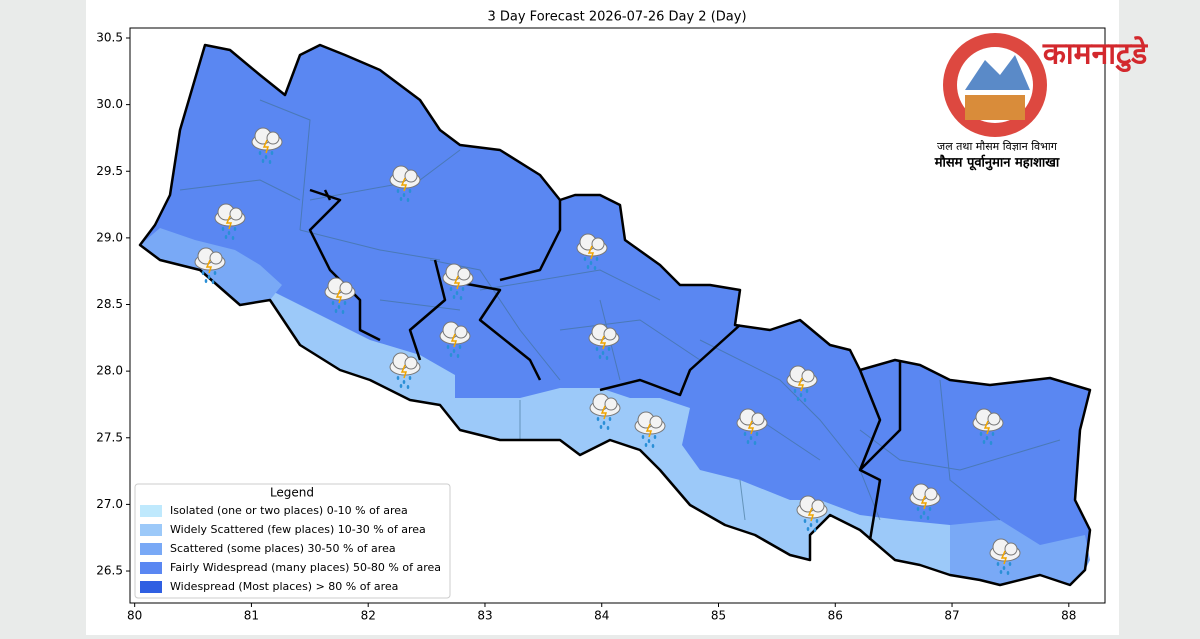  I want to click on y-tick-label: 28.5, so click(109, 304).